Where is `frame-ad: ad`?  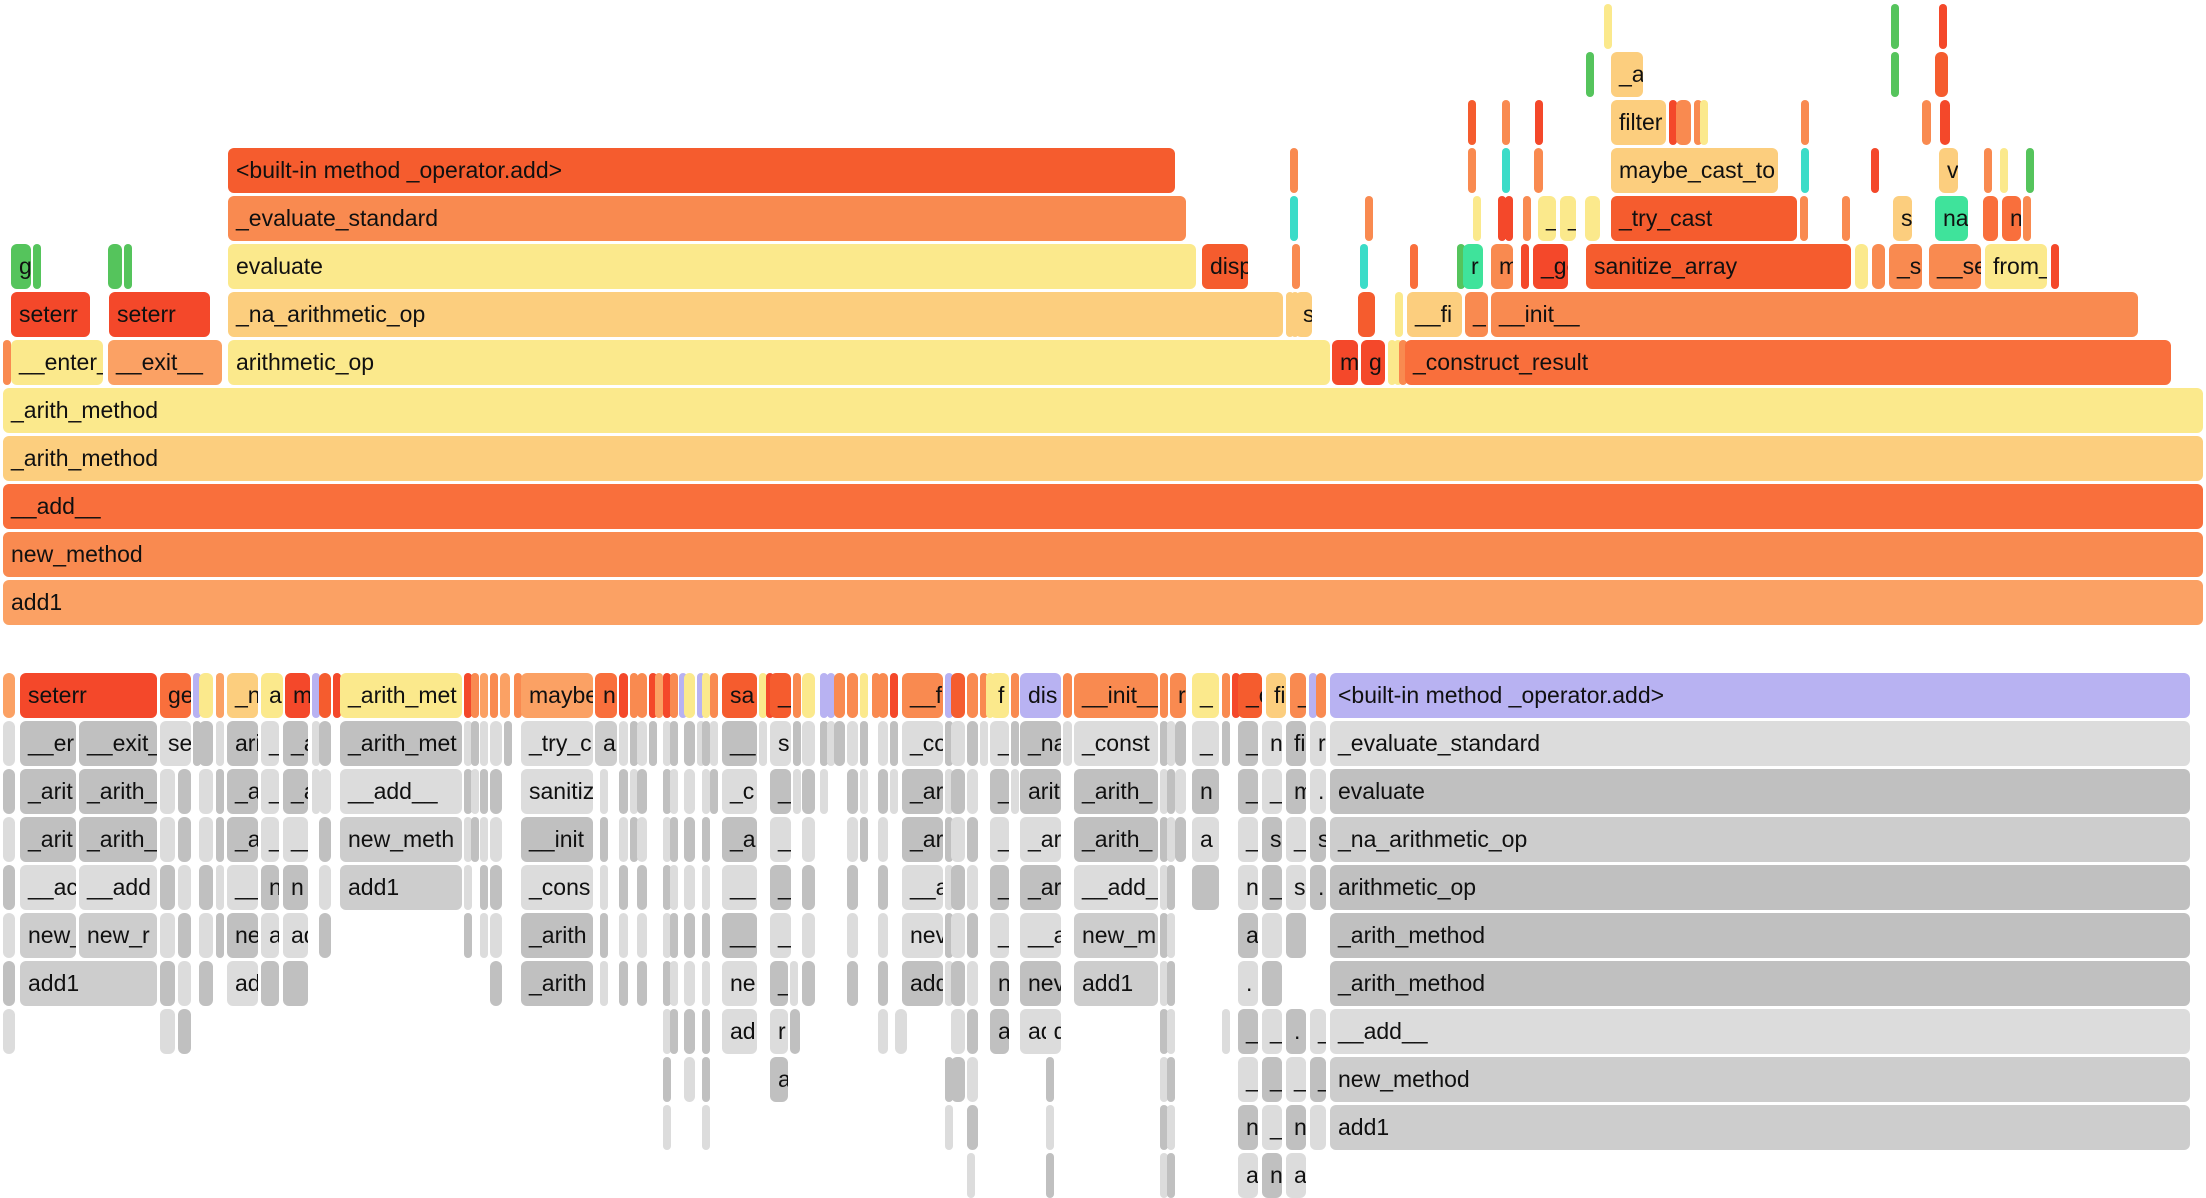 frame-ad: ad is located at coordinates (242, 983).